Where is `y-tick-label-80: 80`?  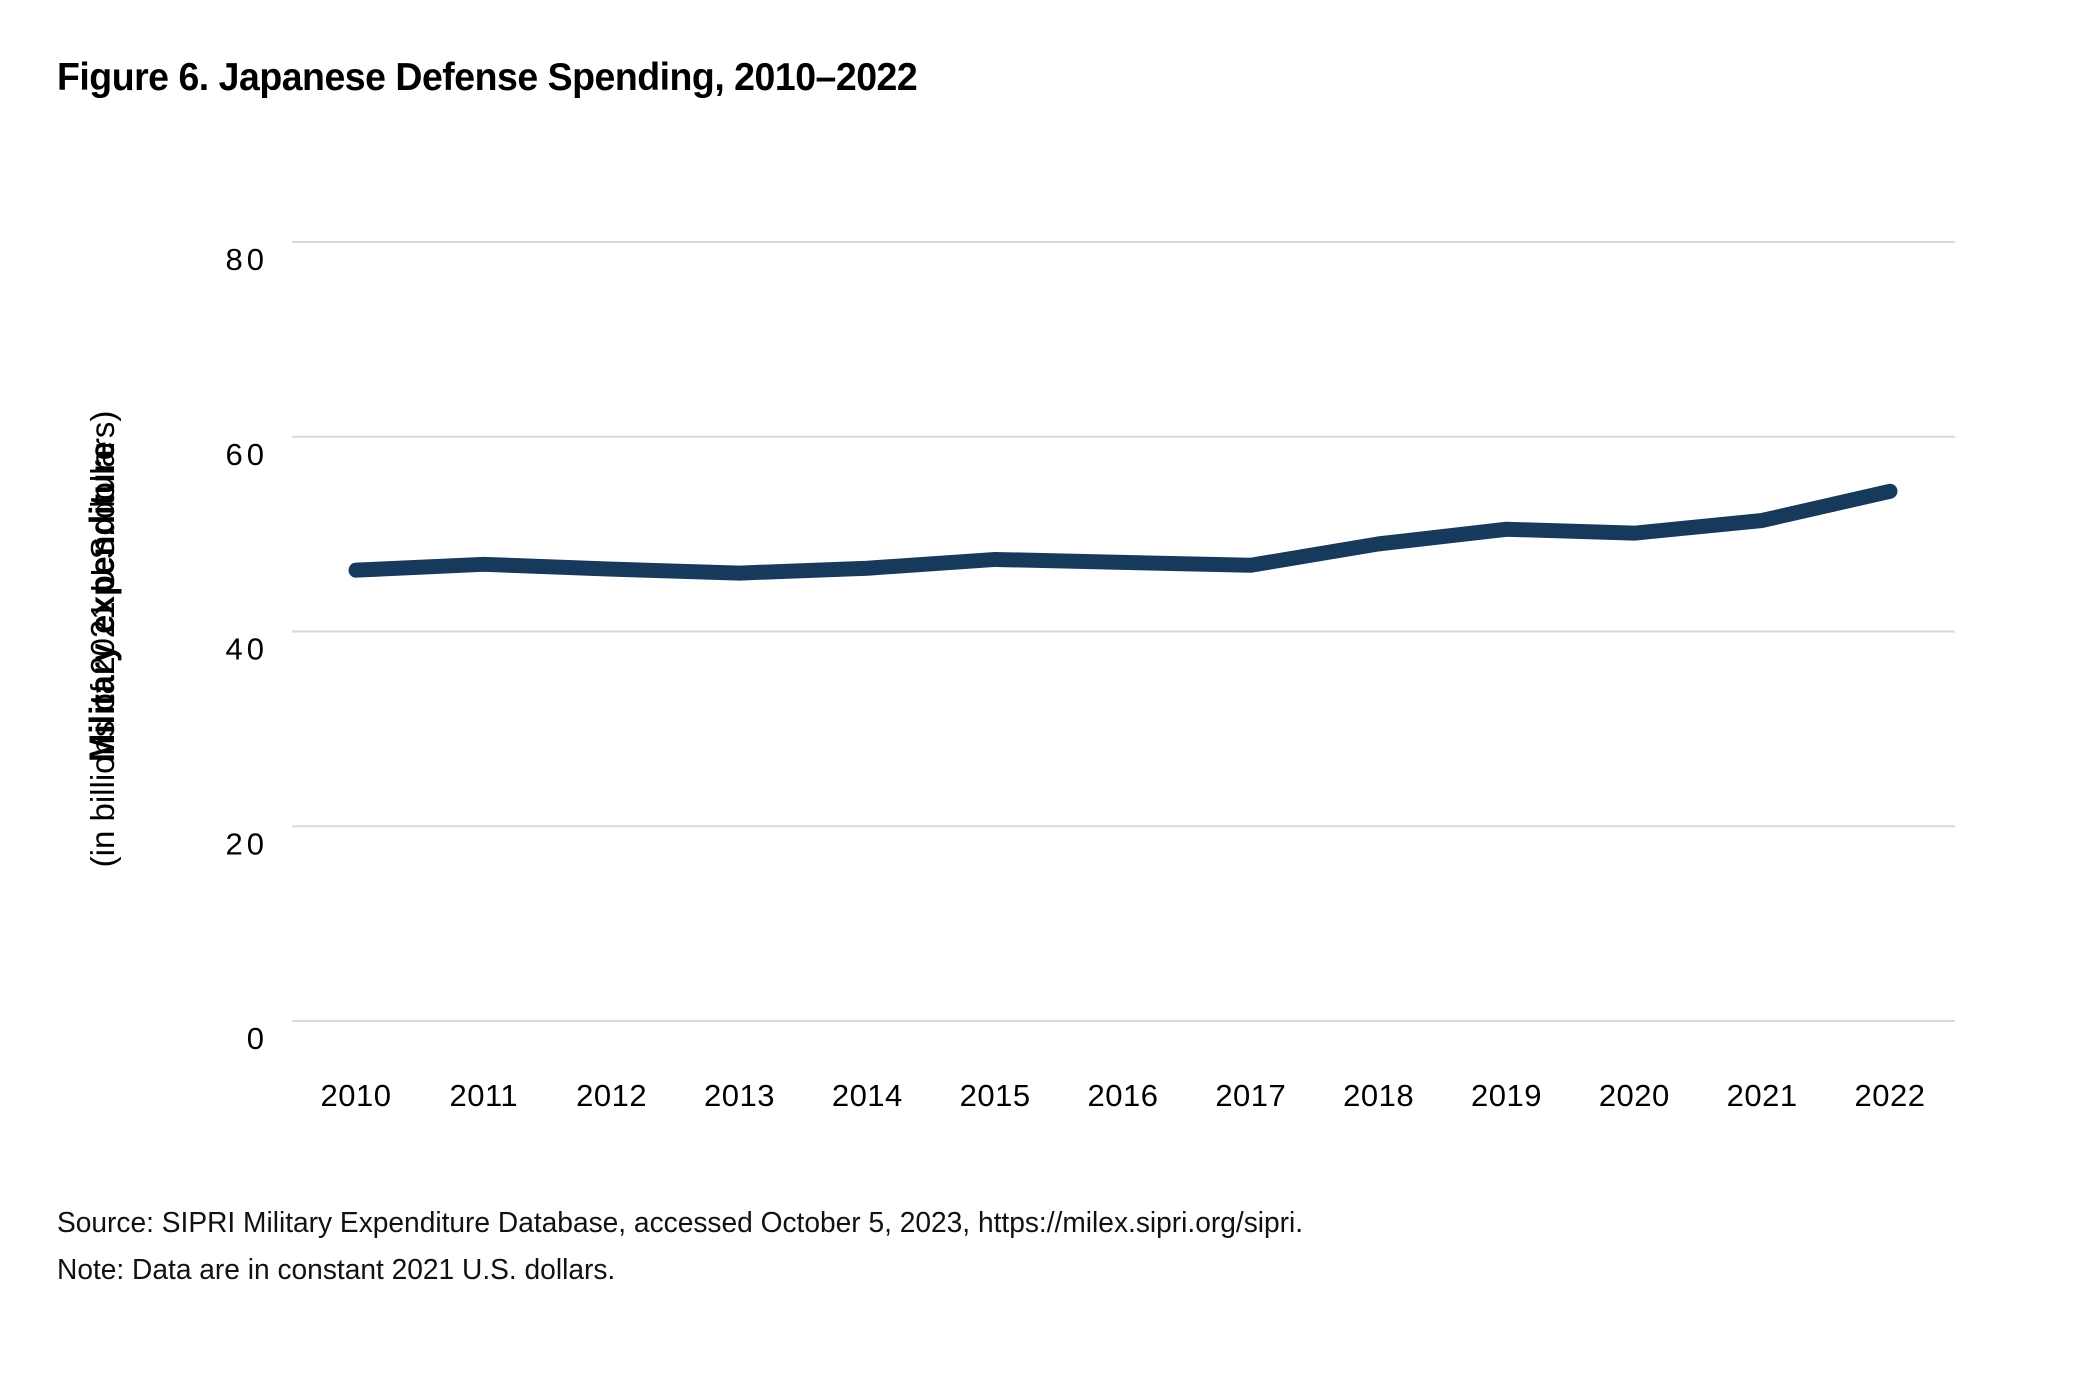 y-tick-label-80: 80 is located at coordinates (247, 259).